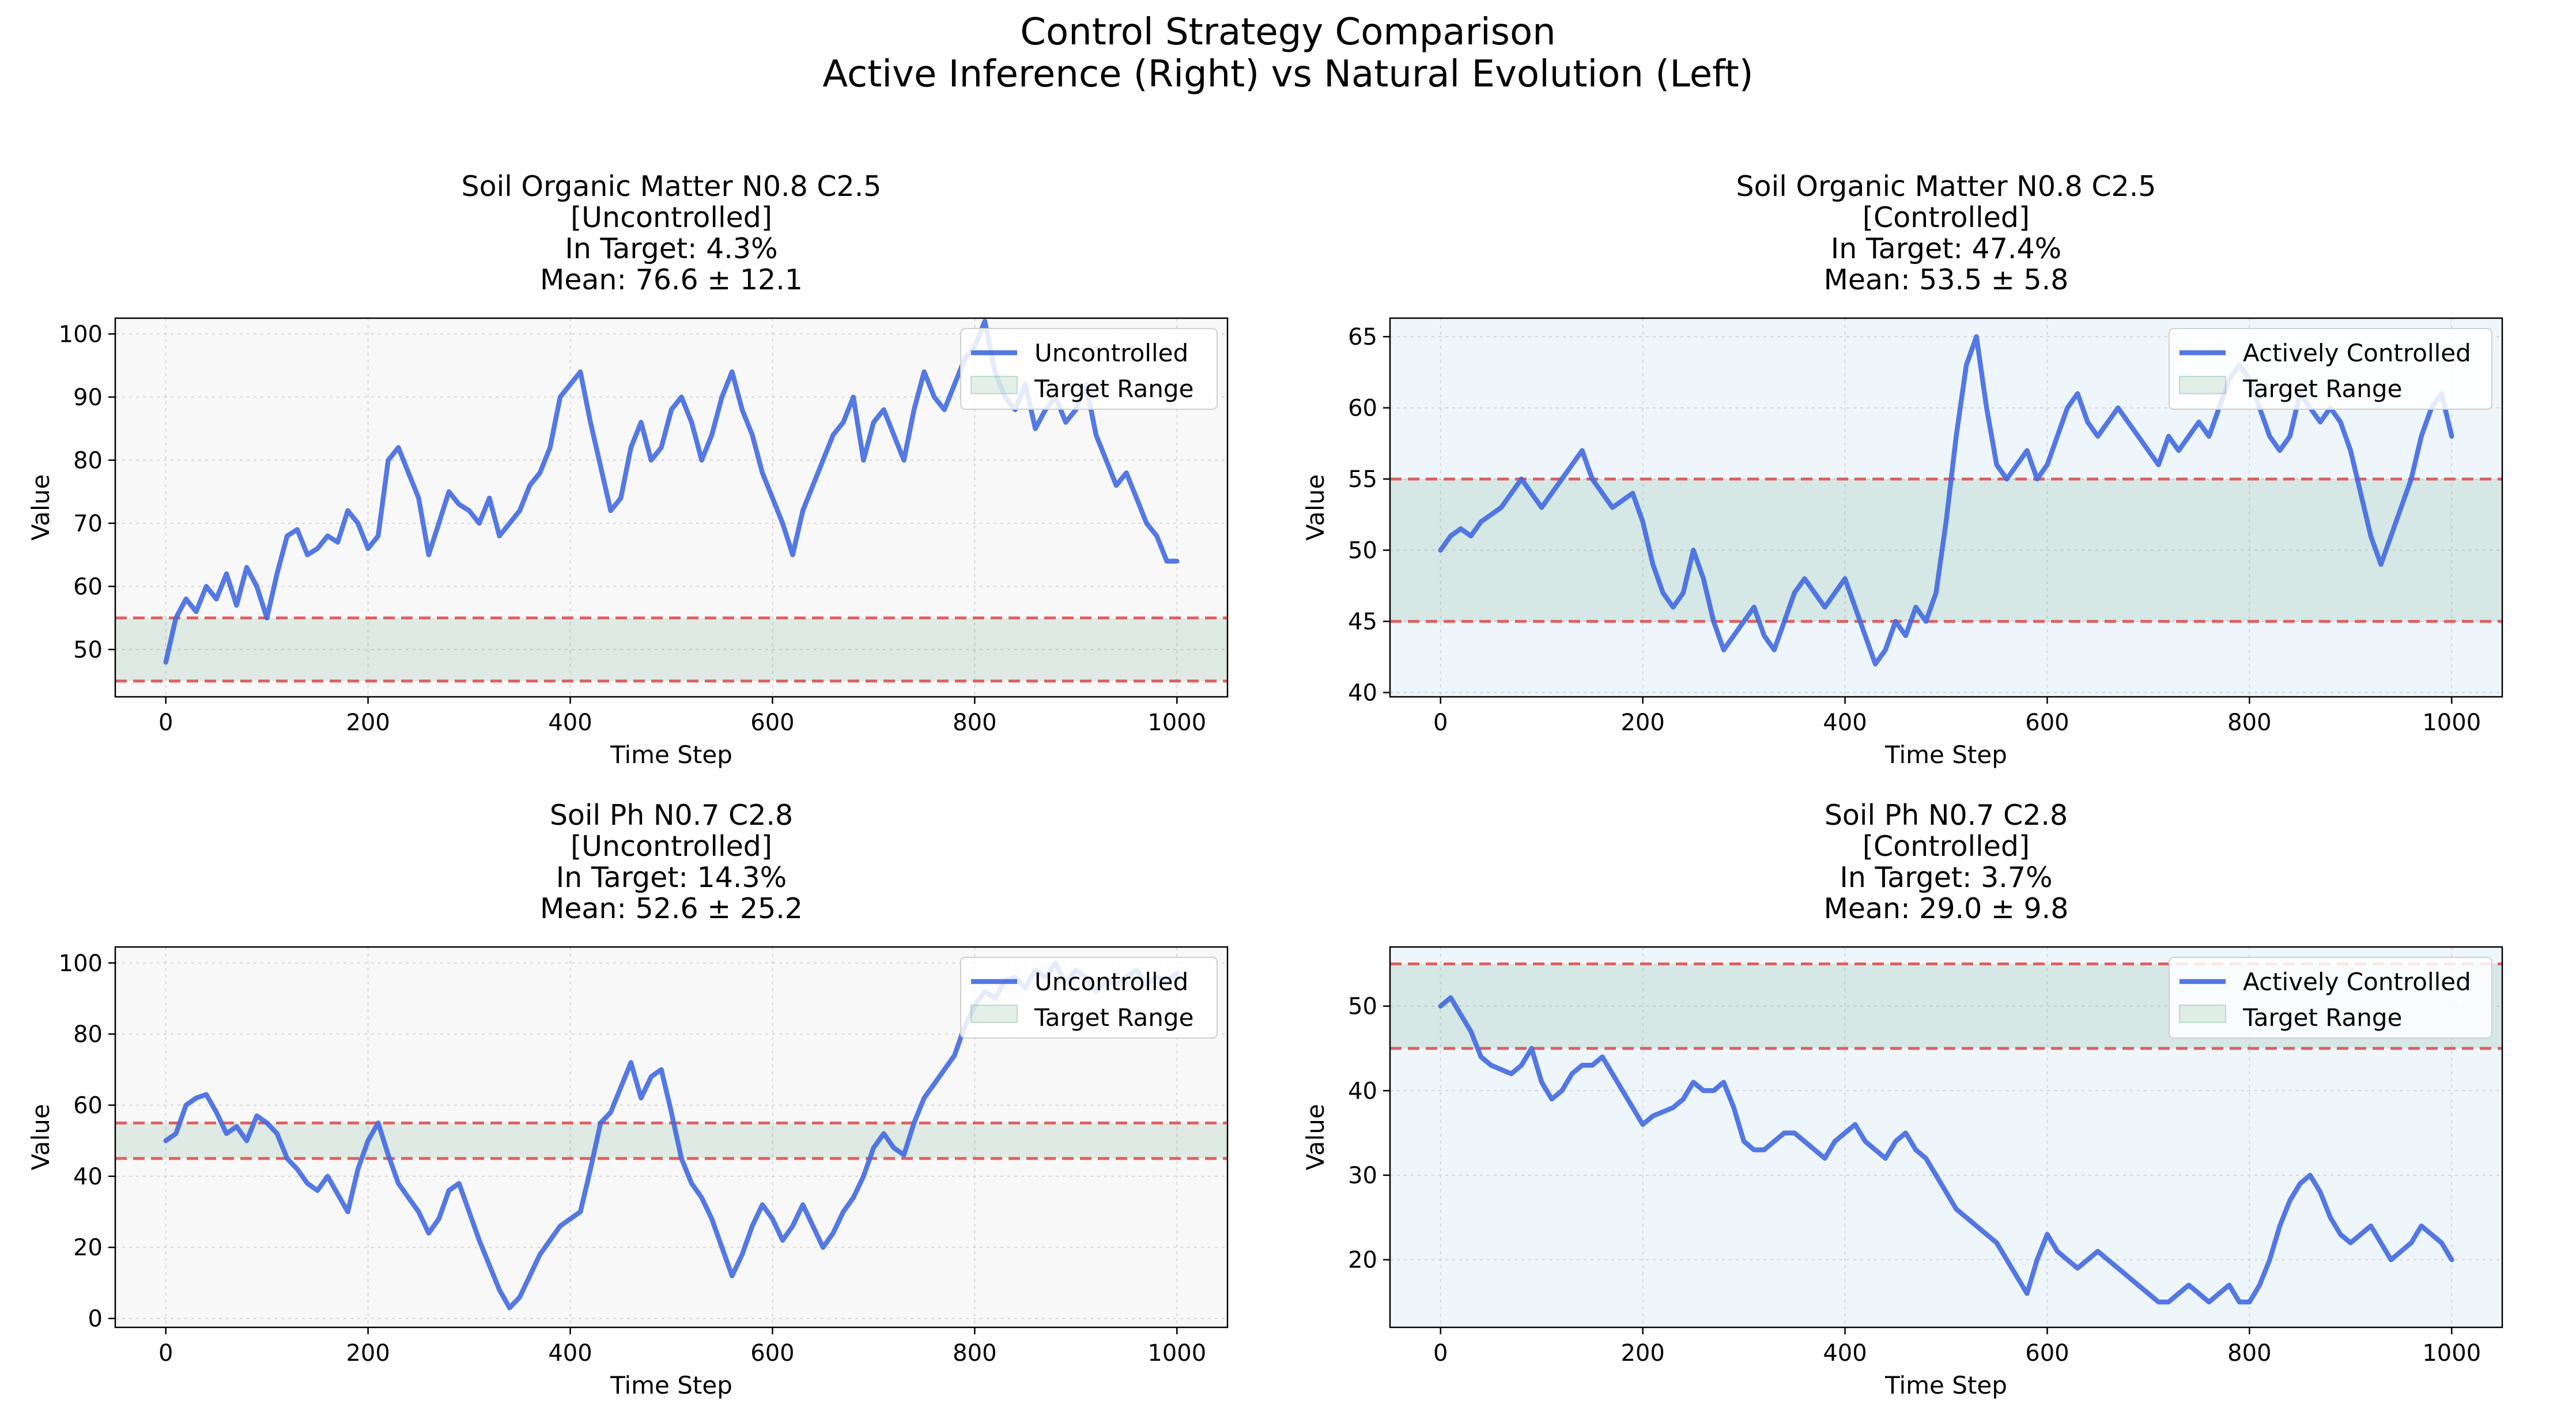 The width and height of the screenshot is (2576, 1419). What do you see at coordinates (1946, 909) in the screenshot?
I see `subplot-title-line: Mean: 29.0 ± 9.8` at bounding box center [1946, 909].